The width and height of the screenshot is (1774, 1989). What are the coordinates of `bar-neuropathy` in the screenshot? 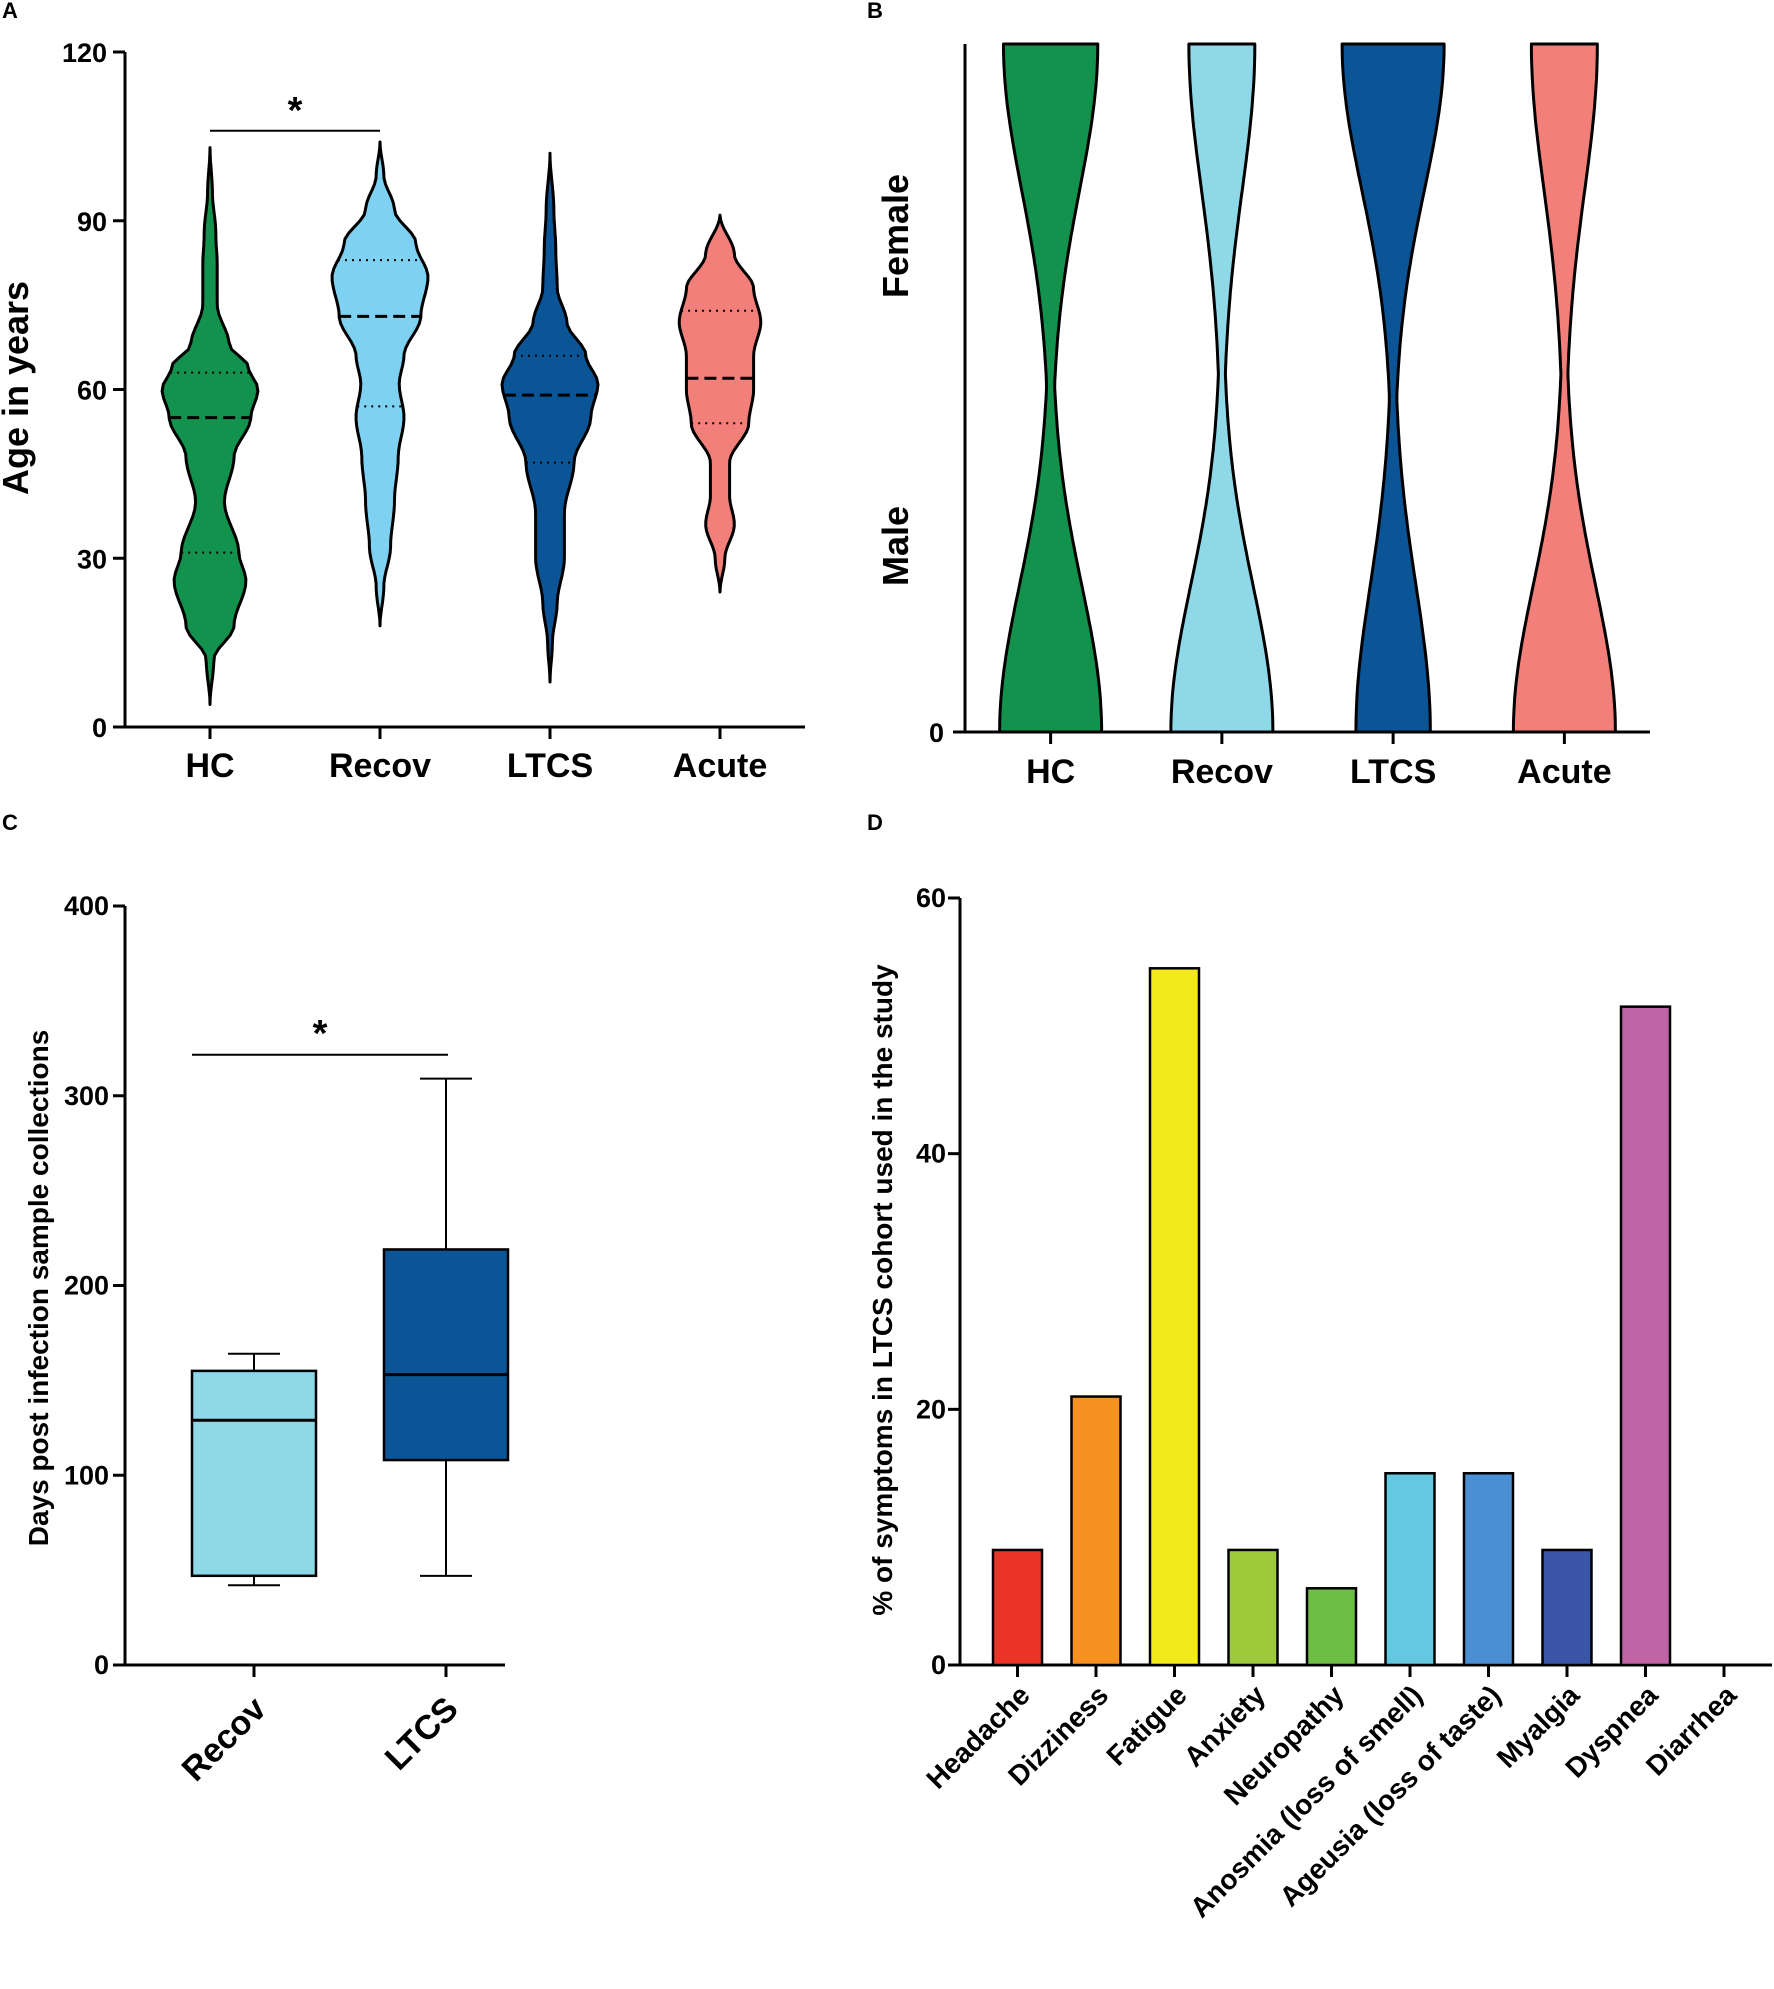 It's located at (1331, 1627).